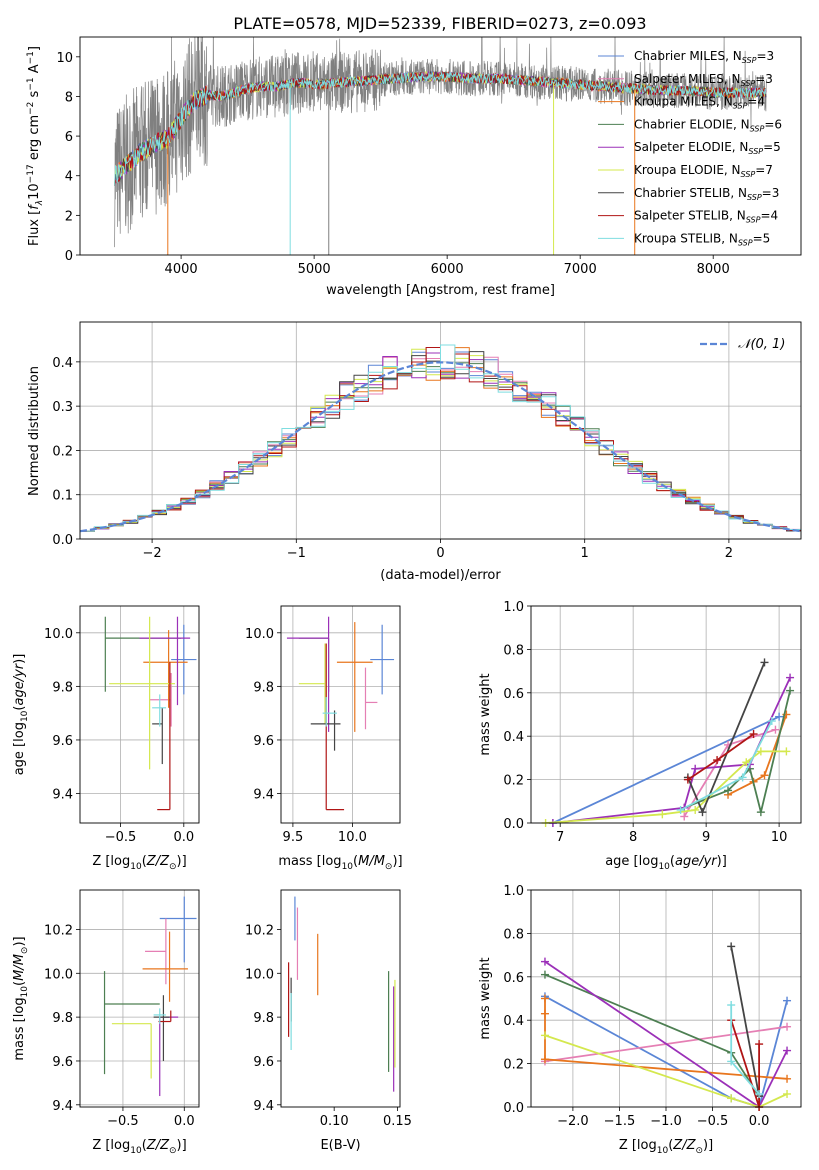 Image resolution: width=819 pixels, height=1170 pixels. Describe the element at coordinates (686, 238) in the screenshot. I see `legend-text: Kroupa STELIB, N` at that location.